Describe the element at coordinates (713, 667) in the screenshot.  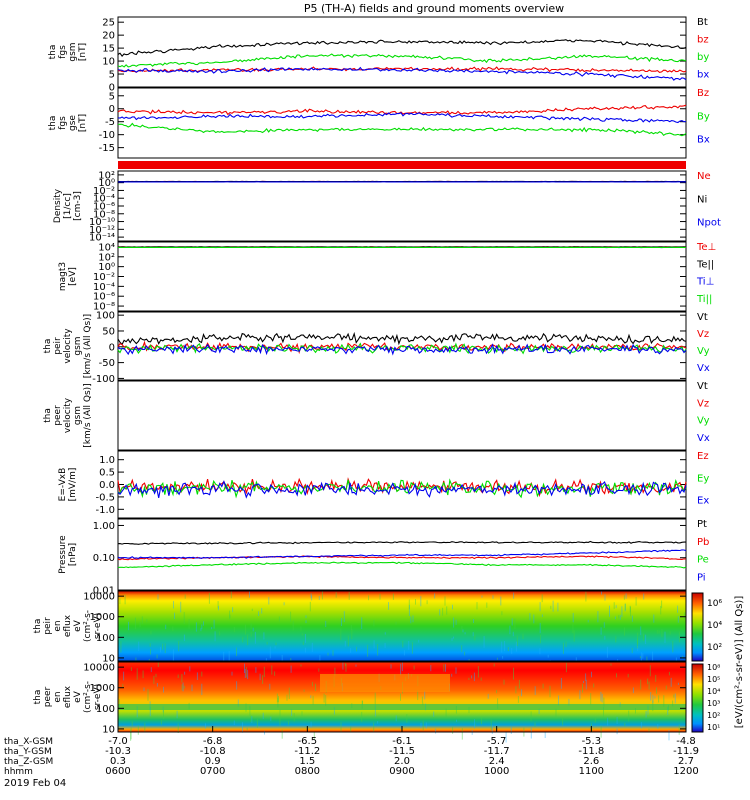
I see `colorbar-tick: 10⁸` at that location.